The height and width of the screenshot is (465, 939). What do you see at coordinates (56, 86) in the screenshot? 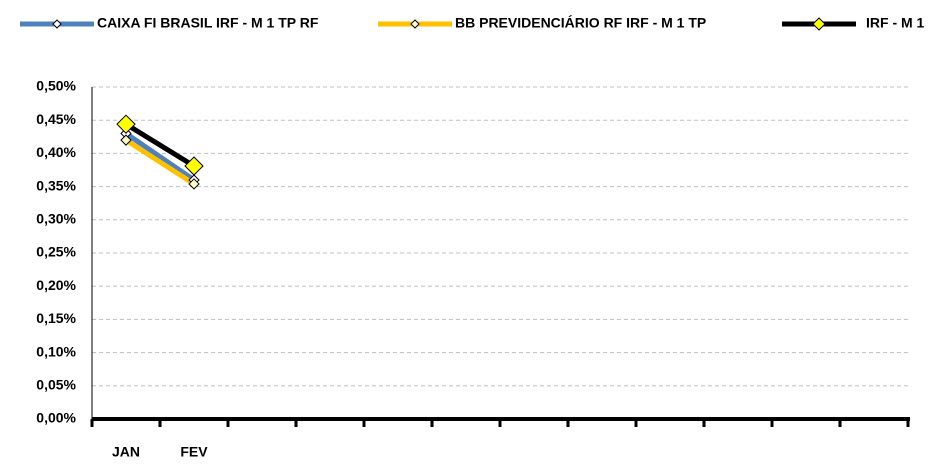
I see `y-tick-label: 0,50%` at bounding box center [56, 86].